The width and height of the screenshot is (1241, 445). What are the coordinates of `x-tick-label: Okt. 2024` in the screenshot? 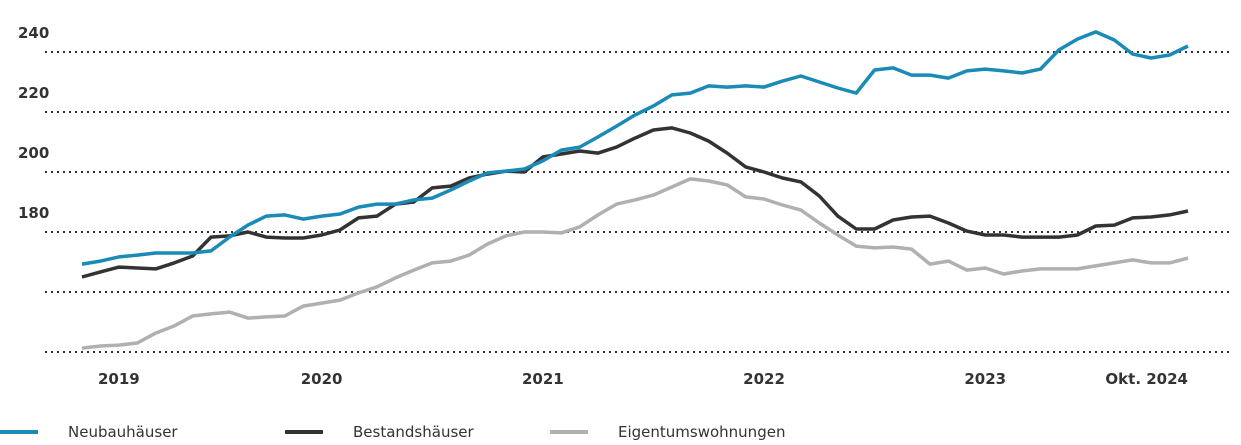 It's located at (1146, 379).